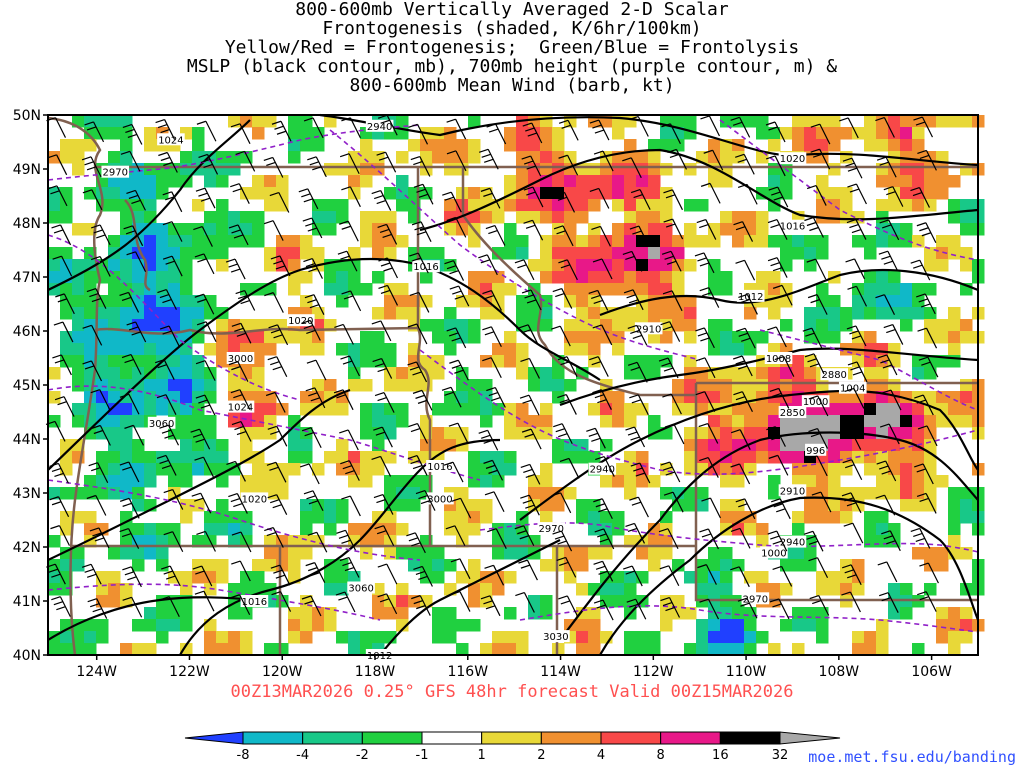  I want to click on colorbar-label: -2, so click(362, 755).